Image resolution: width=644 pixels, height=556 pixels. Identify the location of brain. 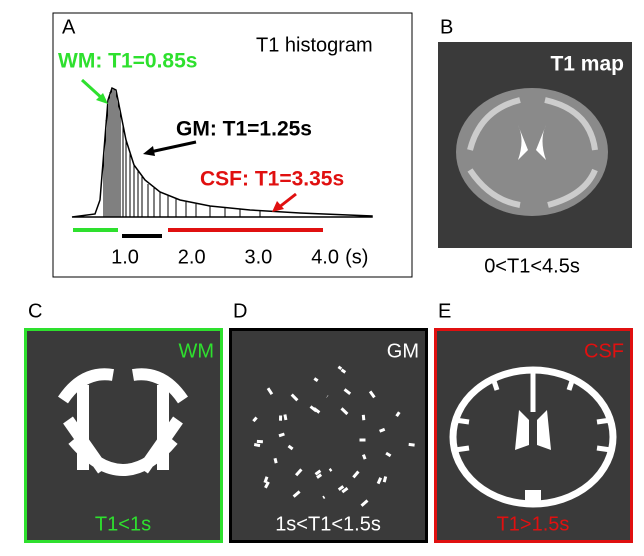
(532, 152).